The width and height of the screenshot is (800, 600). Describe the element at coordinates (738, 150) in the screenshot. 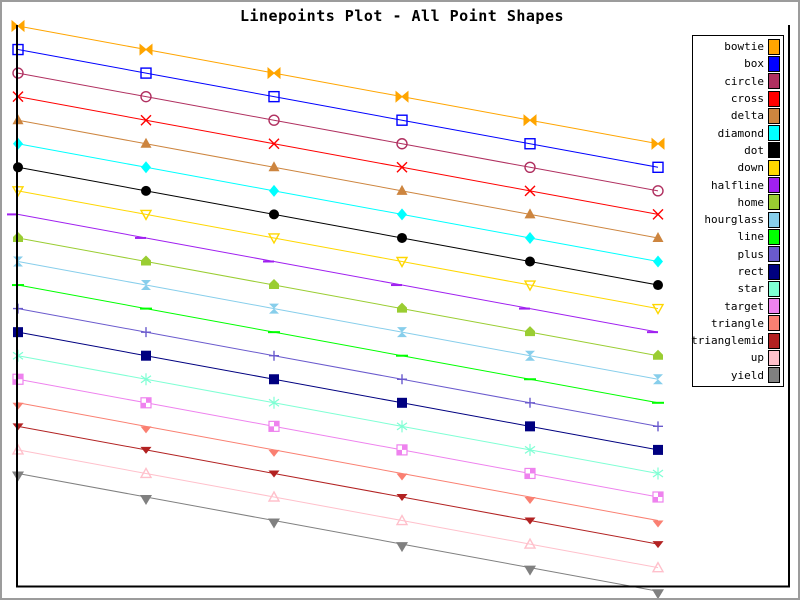

I see `legend-item-dot: dot` at that location.